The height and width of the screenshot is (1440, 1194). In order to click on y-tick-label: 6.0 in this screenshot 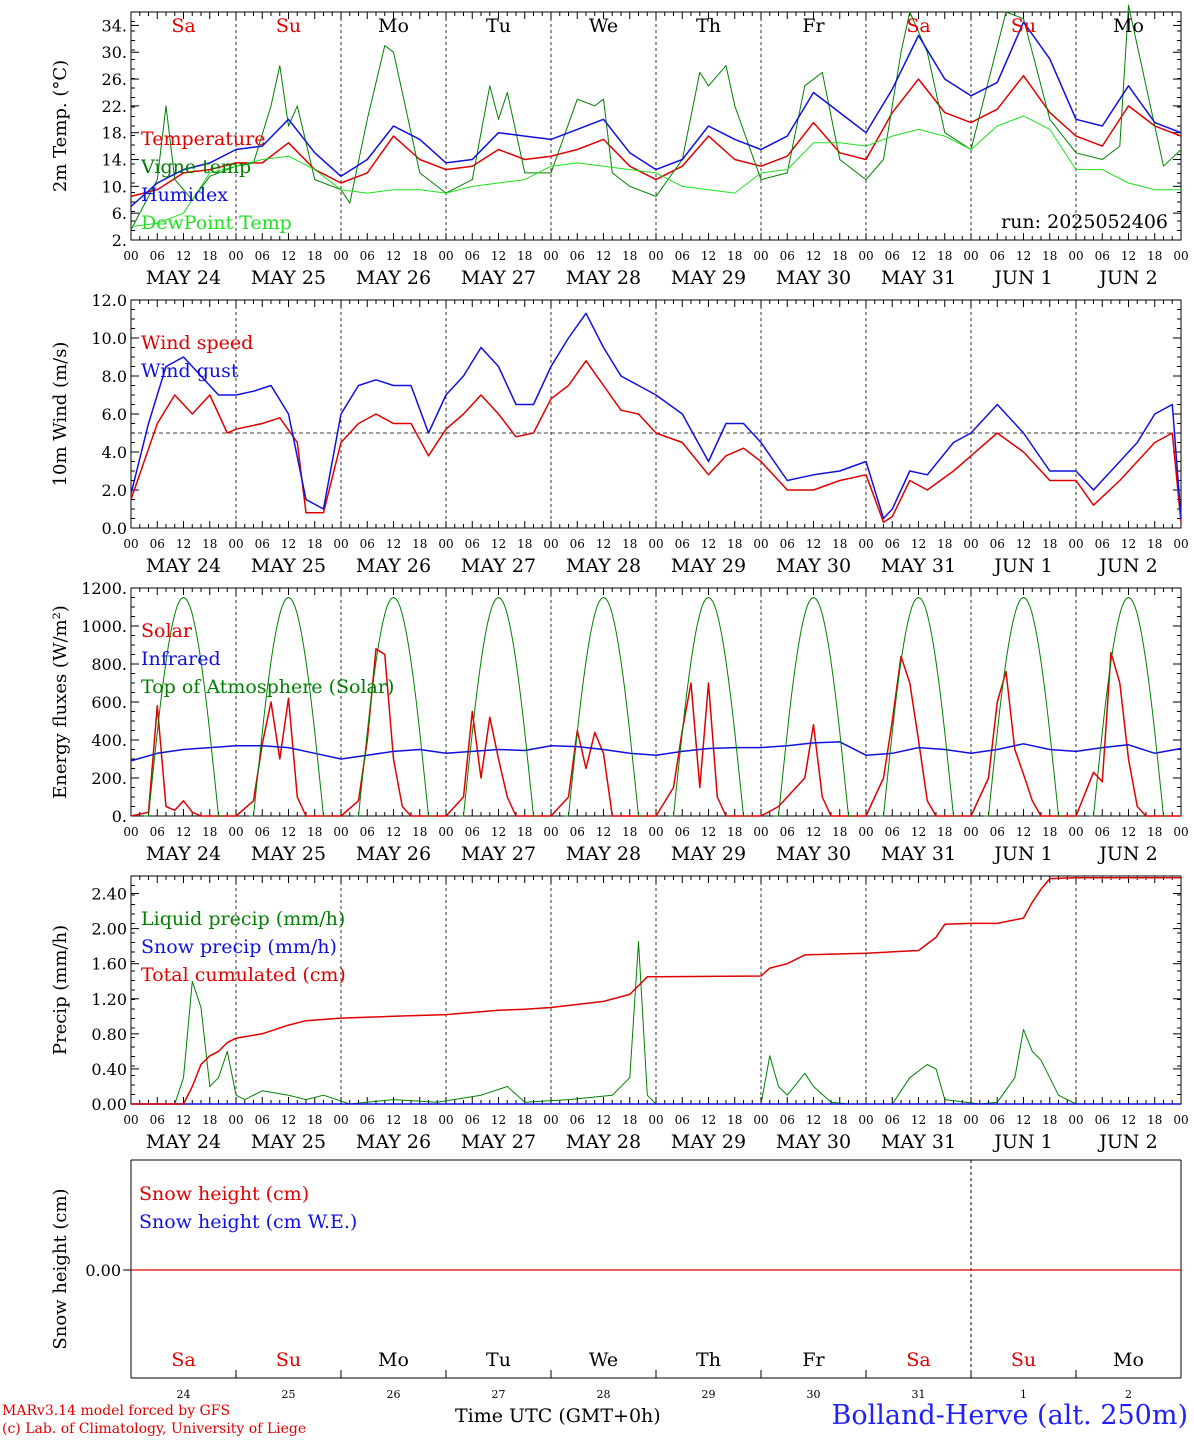, I will do `click(114, 414)`.